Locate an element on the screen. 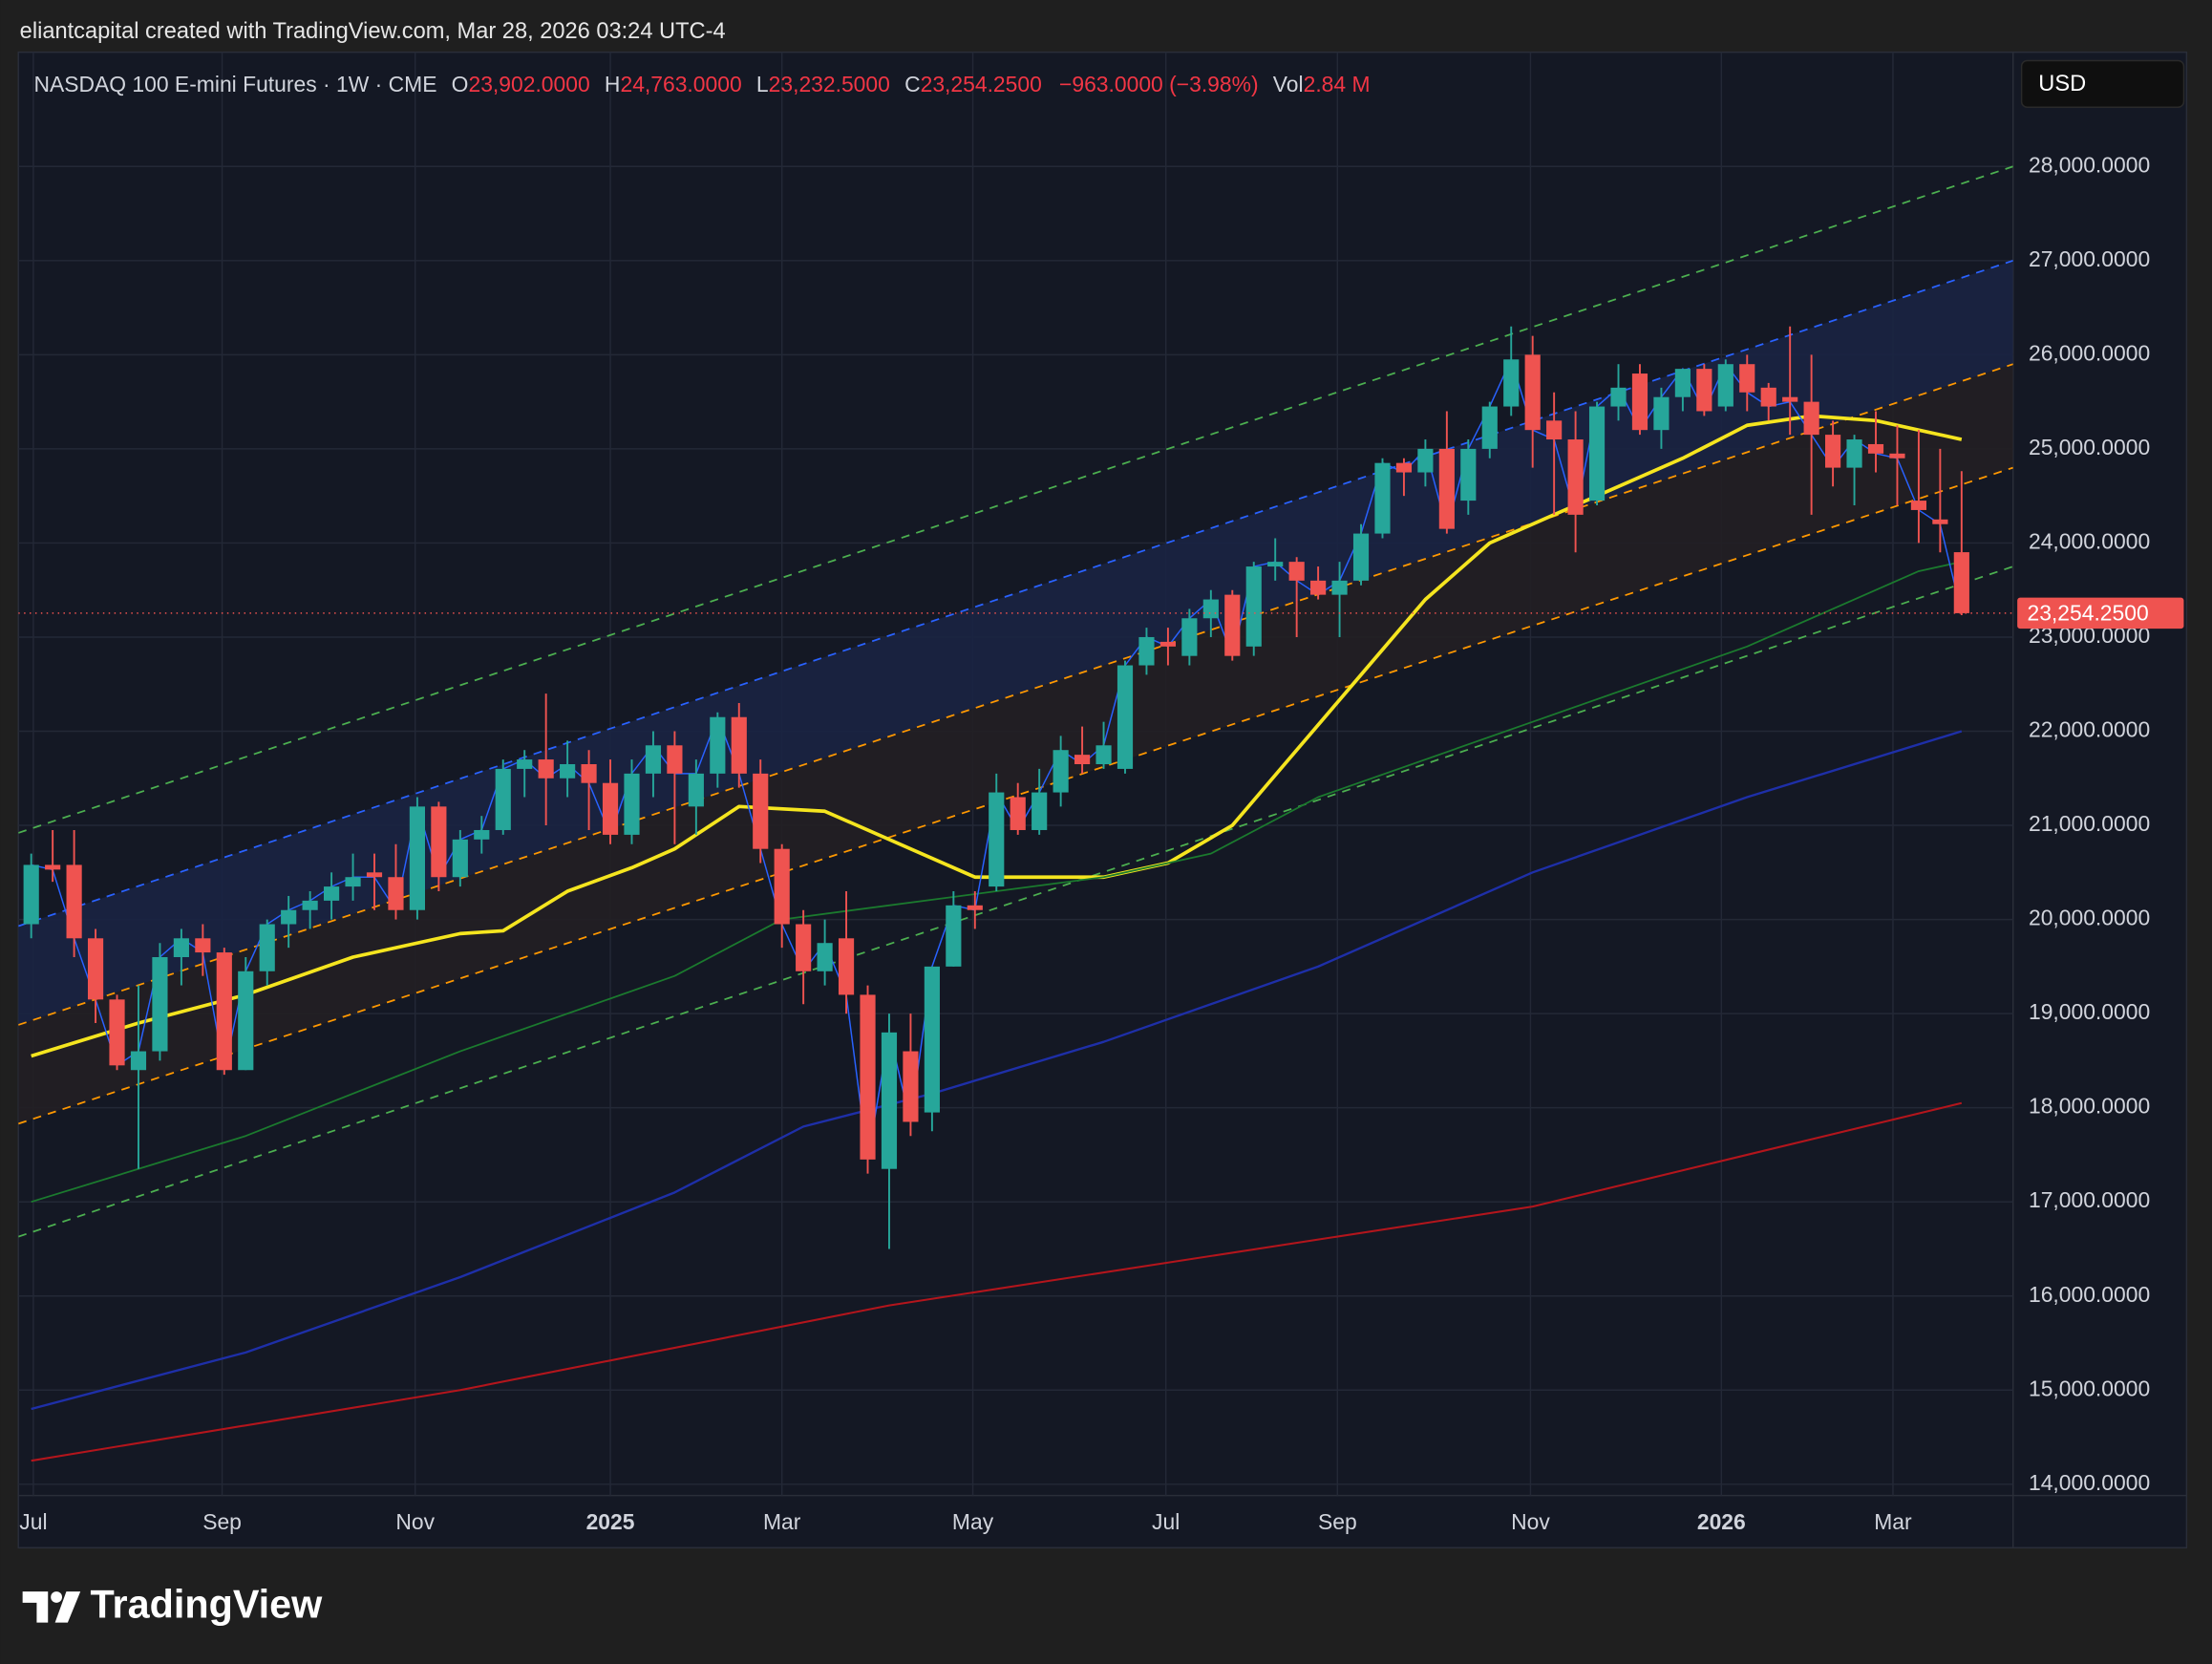 The width and height of the screenshot is (2212, 1664). y-tick-label: 15,000.0000 is located at coordinates (2089, 1388).